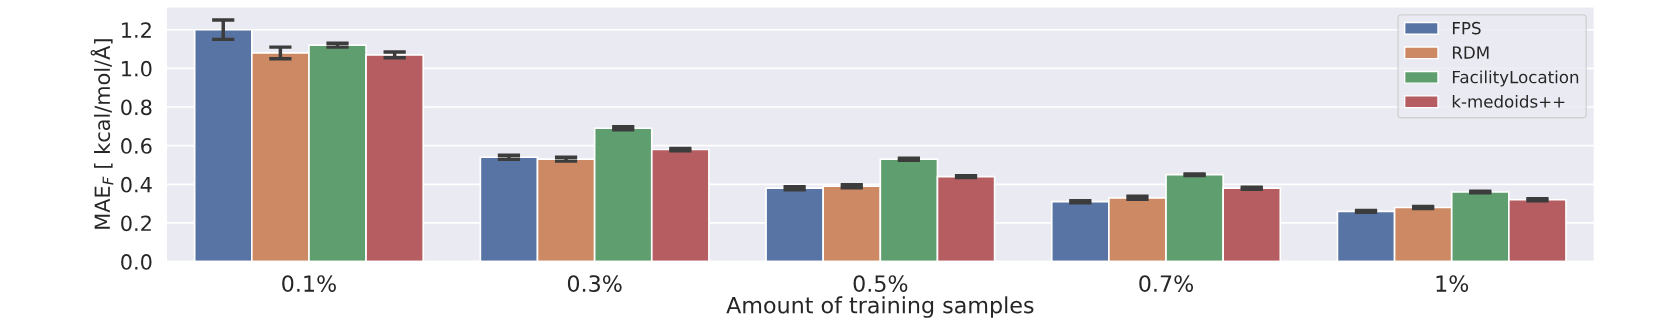  Describe the element at coordinates (136, 223) in the screenshot. I see `y-tick-label: 0.2` at that location.